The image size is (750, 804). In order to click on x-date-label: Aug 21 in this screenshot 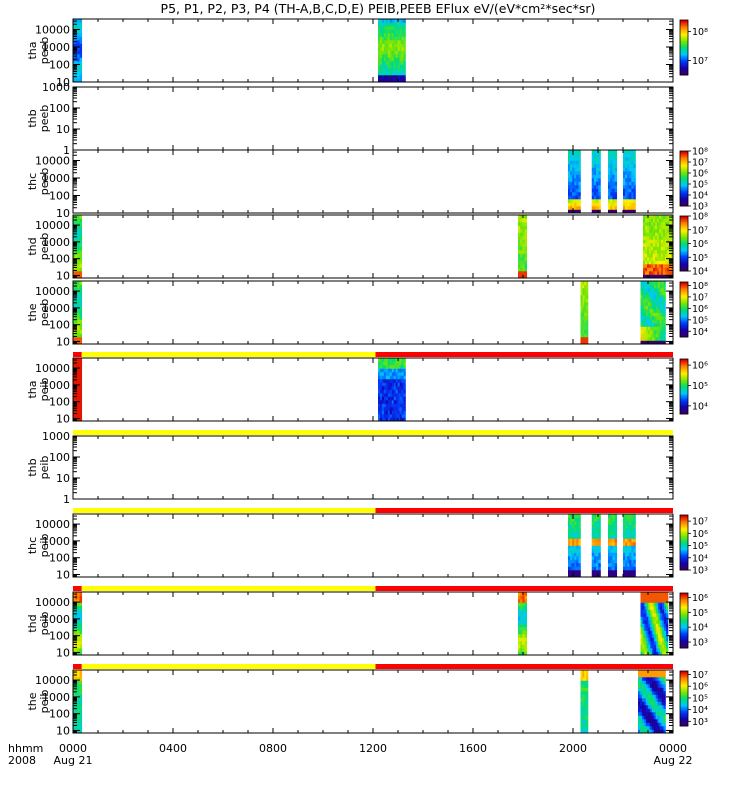, I will do `click(73, 760)`.